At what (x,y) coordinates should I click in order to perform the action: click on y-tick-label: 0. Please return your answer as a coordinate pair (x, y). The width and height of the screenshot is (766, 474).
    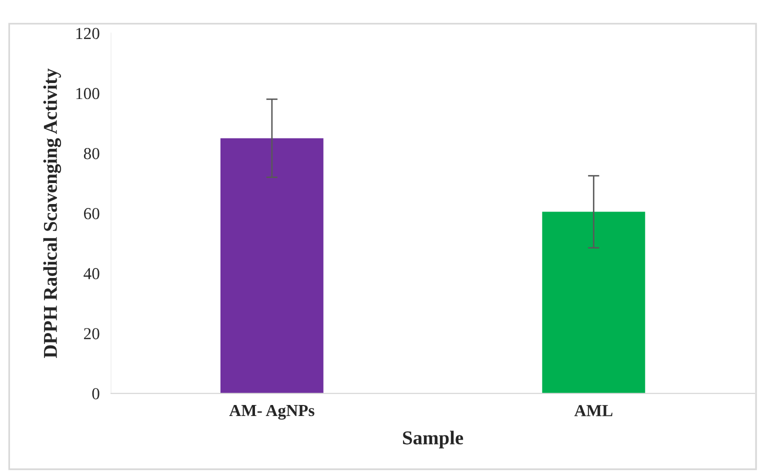
    Looking at the image, I should click on (96, 394).